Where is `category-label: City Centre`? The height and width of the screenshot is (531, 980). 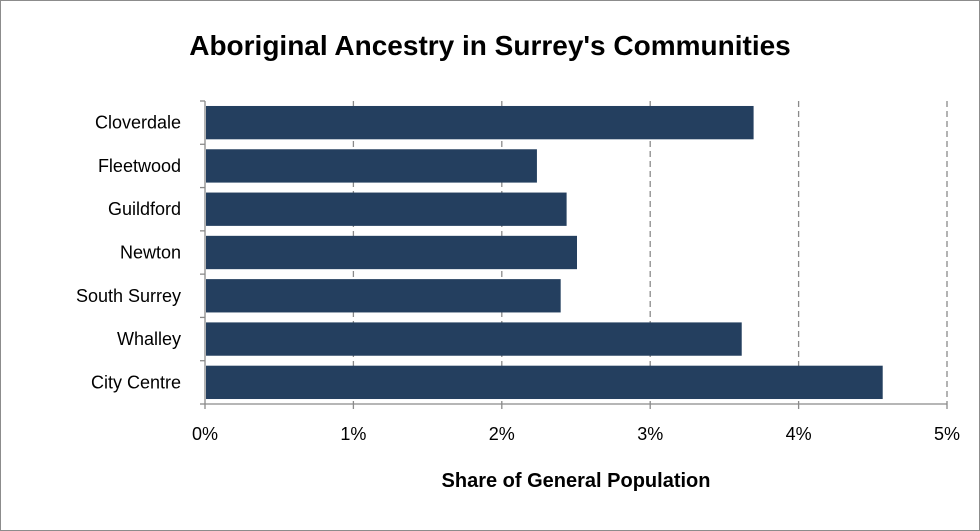 category-label: City Centre is located at coordinates (136, 382).